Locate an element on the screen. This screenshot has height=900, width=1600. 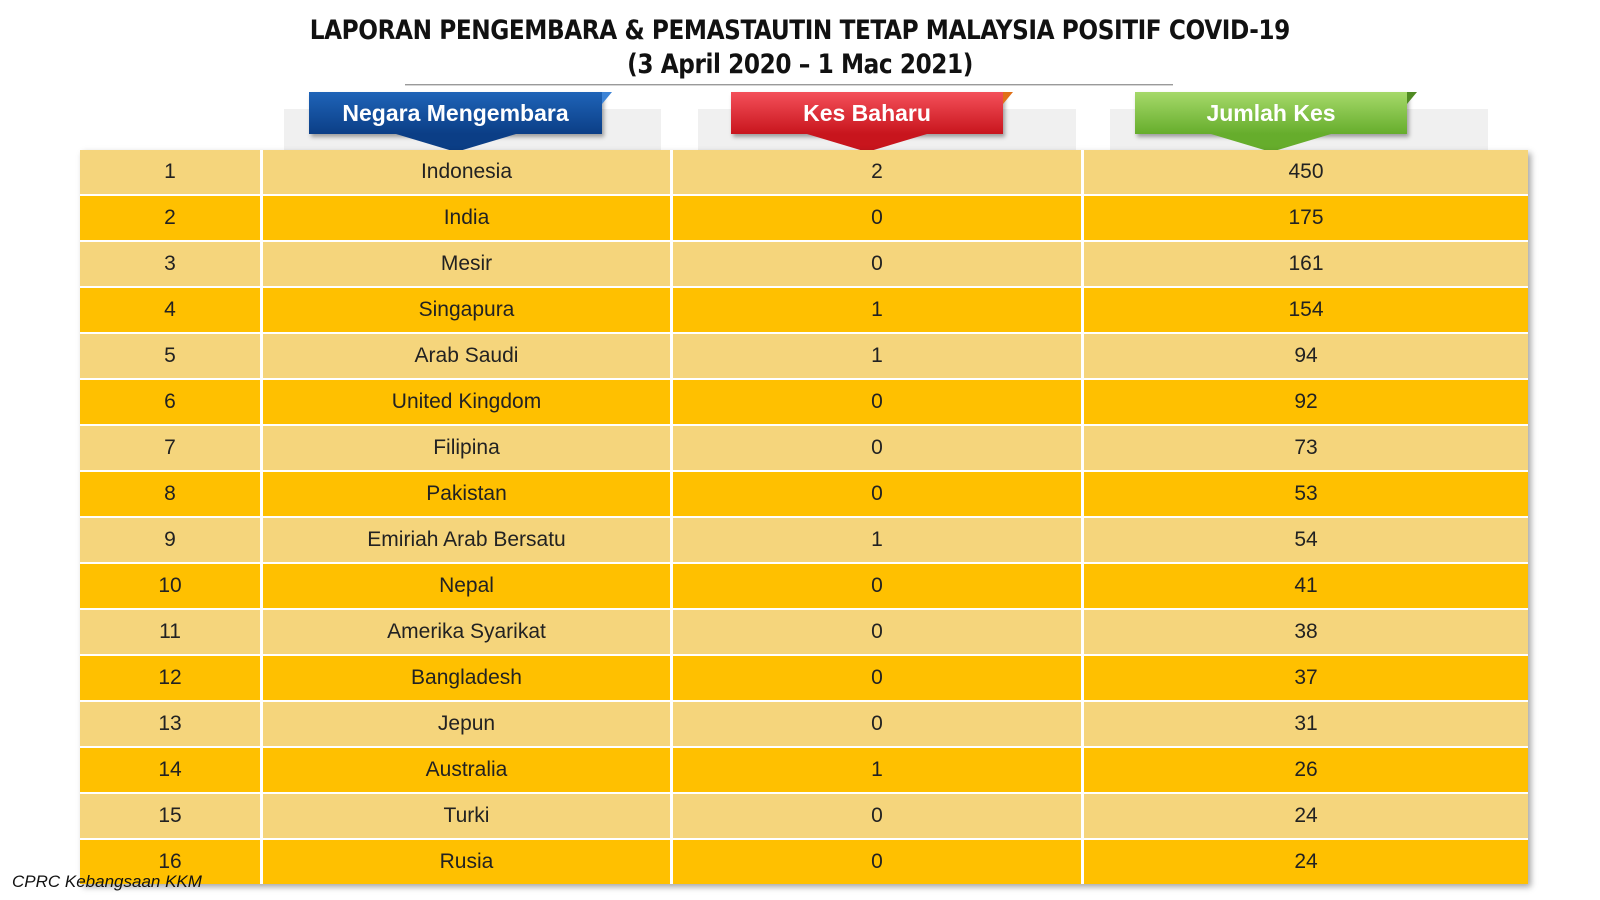
country-cell: Singapura is located at coordinates (468, 310).